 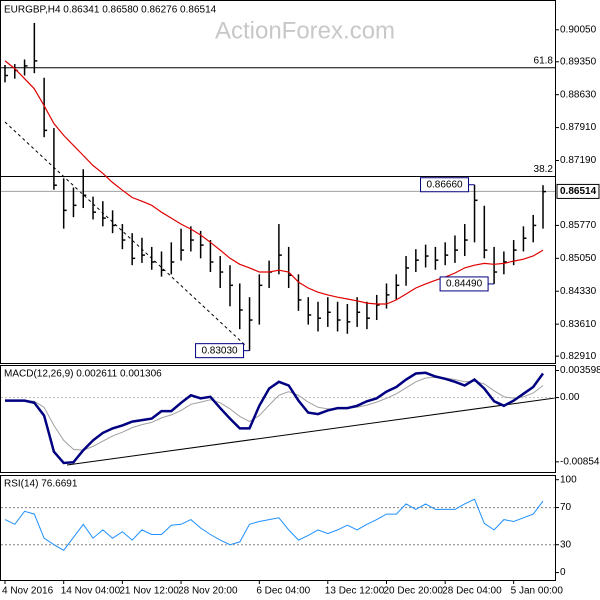 I want to click on last-price-label: 0.86514, so click(x=578, y=191).